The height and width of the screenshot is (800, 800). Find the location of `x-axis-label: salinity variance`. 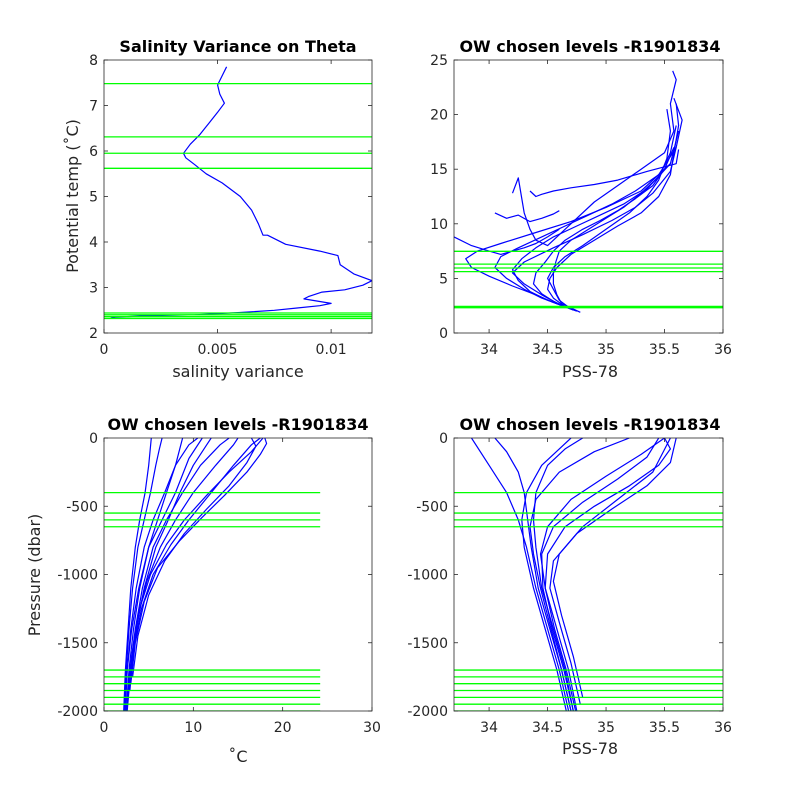

x-axis-label: salinity variance is located at coordinates (237, 371).